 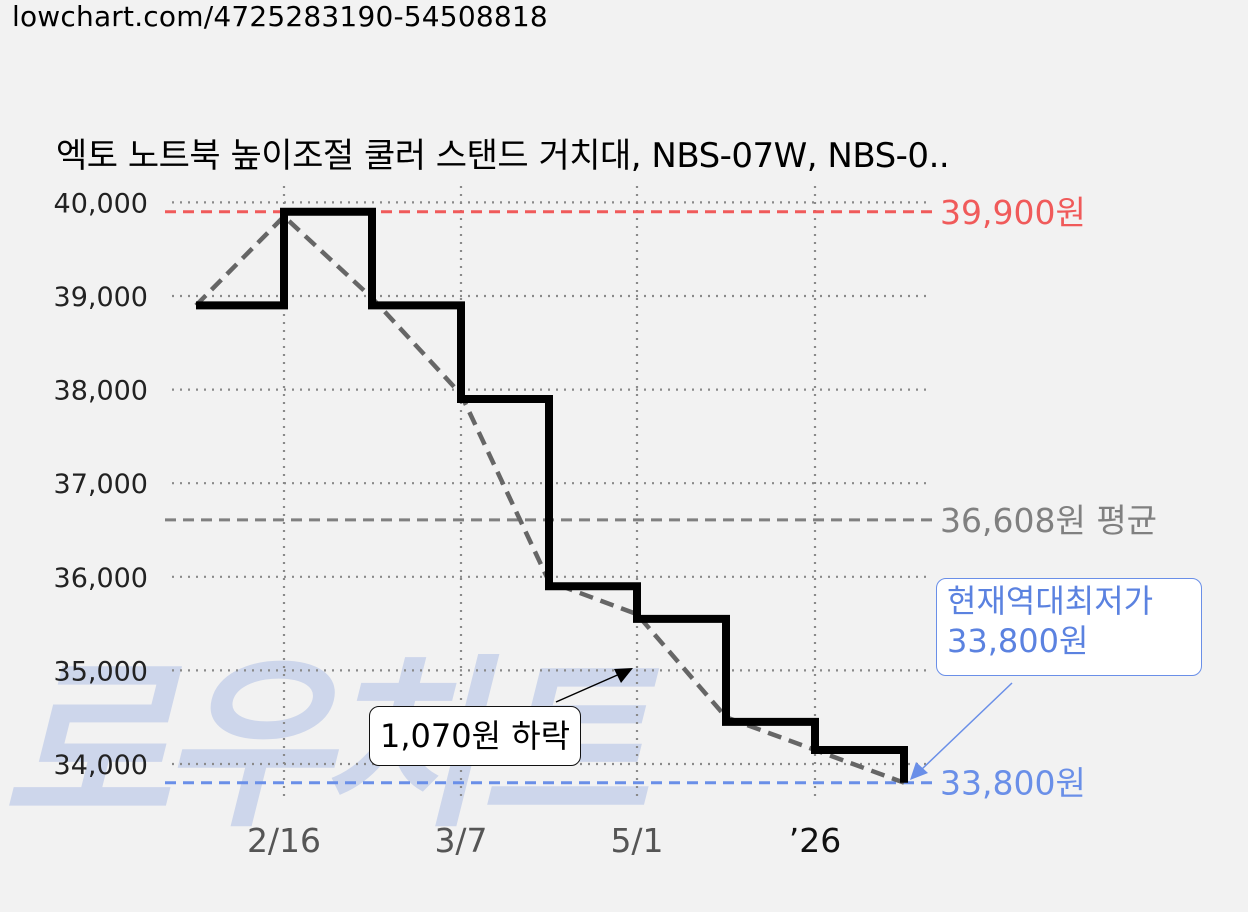 What do you see at coordinates (101, 765) in the screenshot?
I see `y-tick-label: 34,000` at bounding box center [101, 765].